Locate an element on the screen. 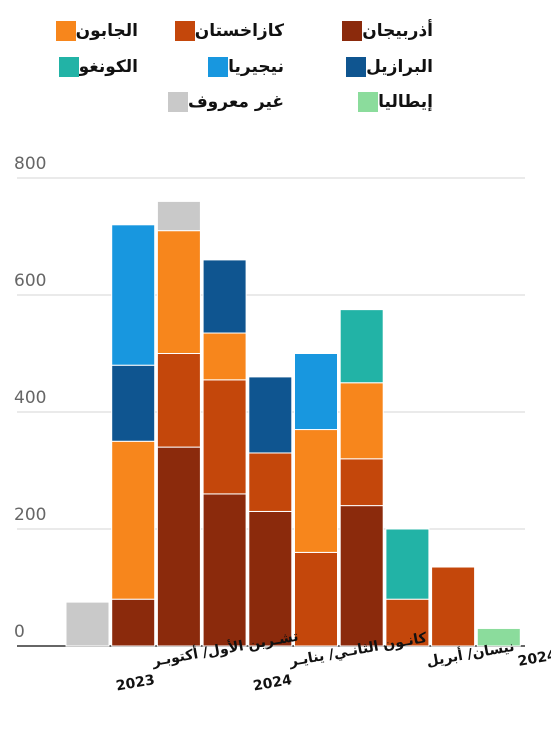 This screenshot has height=731, width=551. x-category-text: 2023 is located at coordinates (135, 683).